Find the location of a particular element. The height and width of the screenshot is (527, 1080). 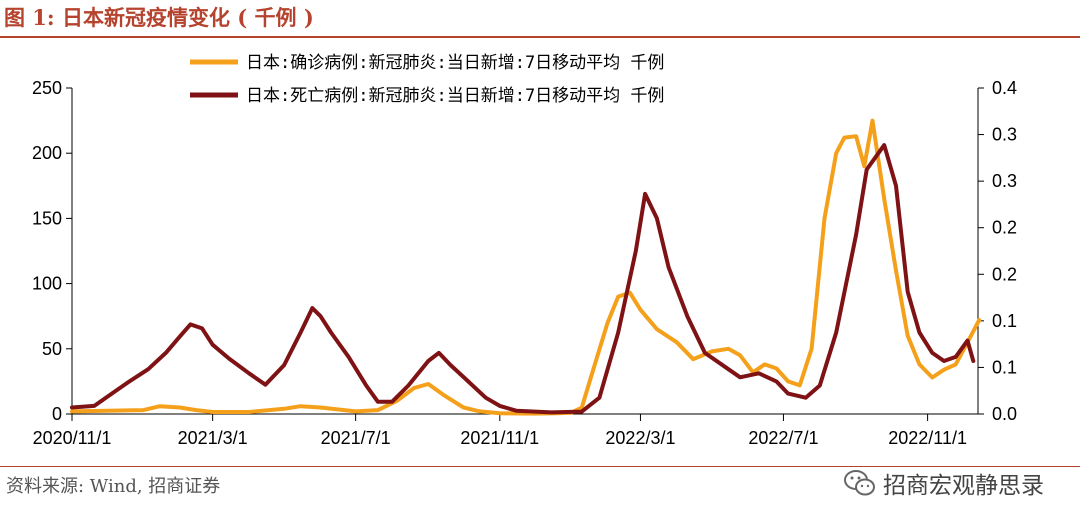

y-left-tick-label: 0 is located at coordinates (57, 414).